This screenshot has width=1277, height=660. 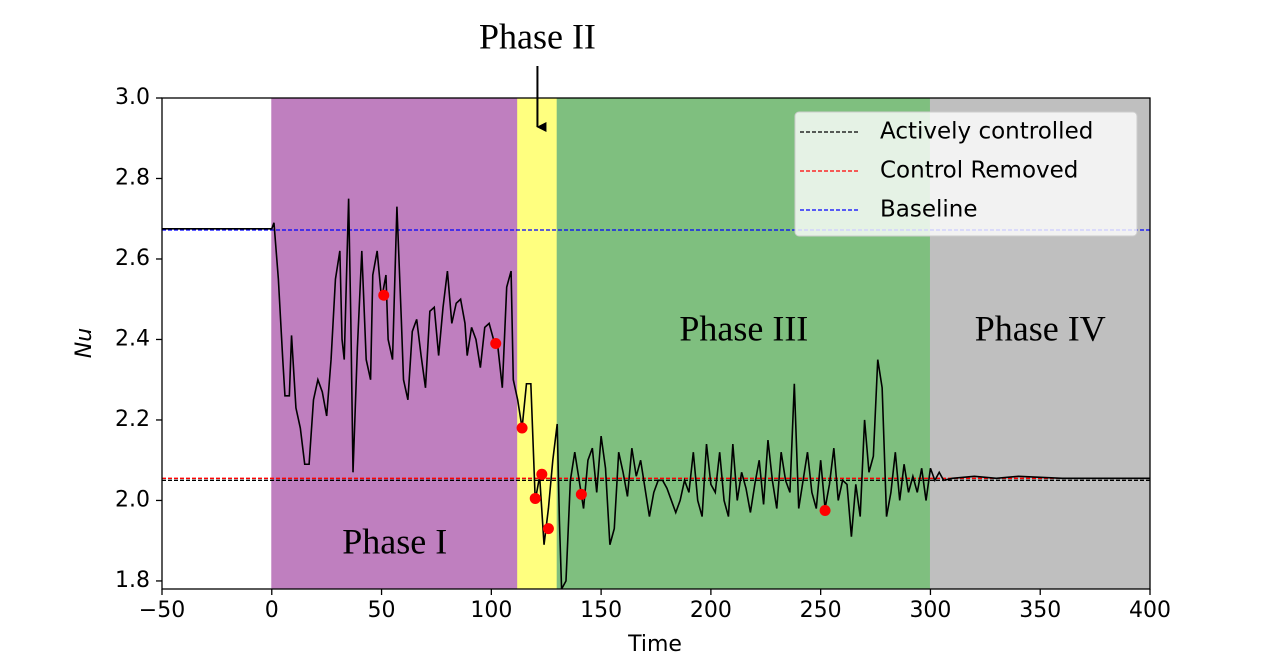 What do you see at coordinates (394, 541) in the screenshot?
I see `phase-label: Phase I` at bounding box center [394, 541].